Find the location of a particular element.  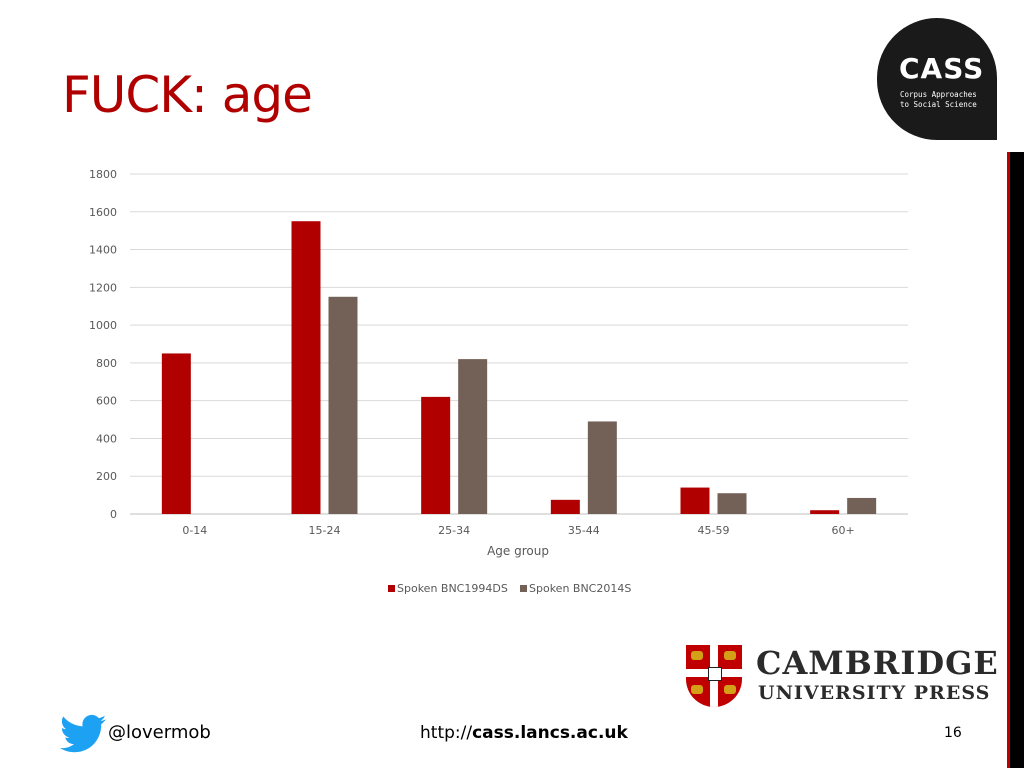

cass-logo: CASS Corpus Approaches to Social Science is located at coordinates (937, 79).